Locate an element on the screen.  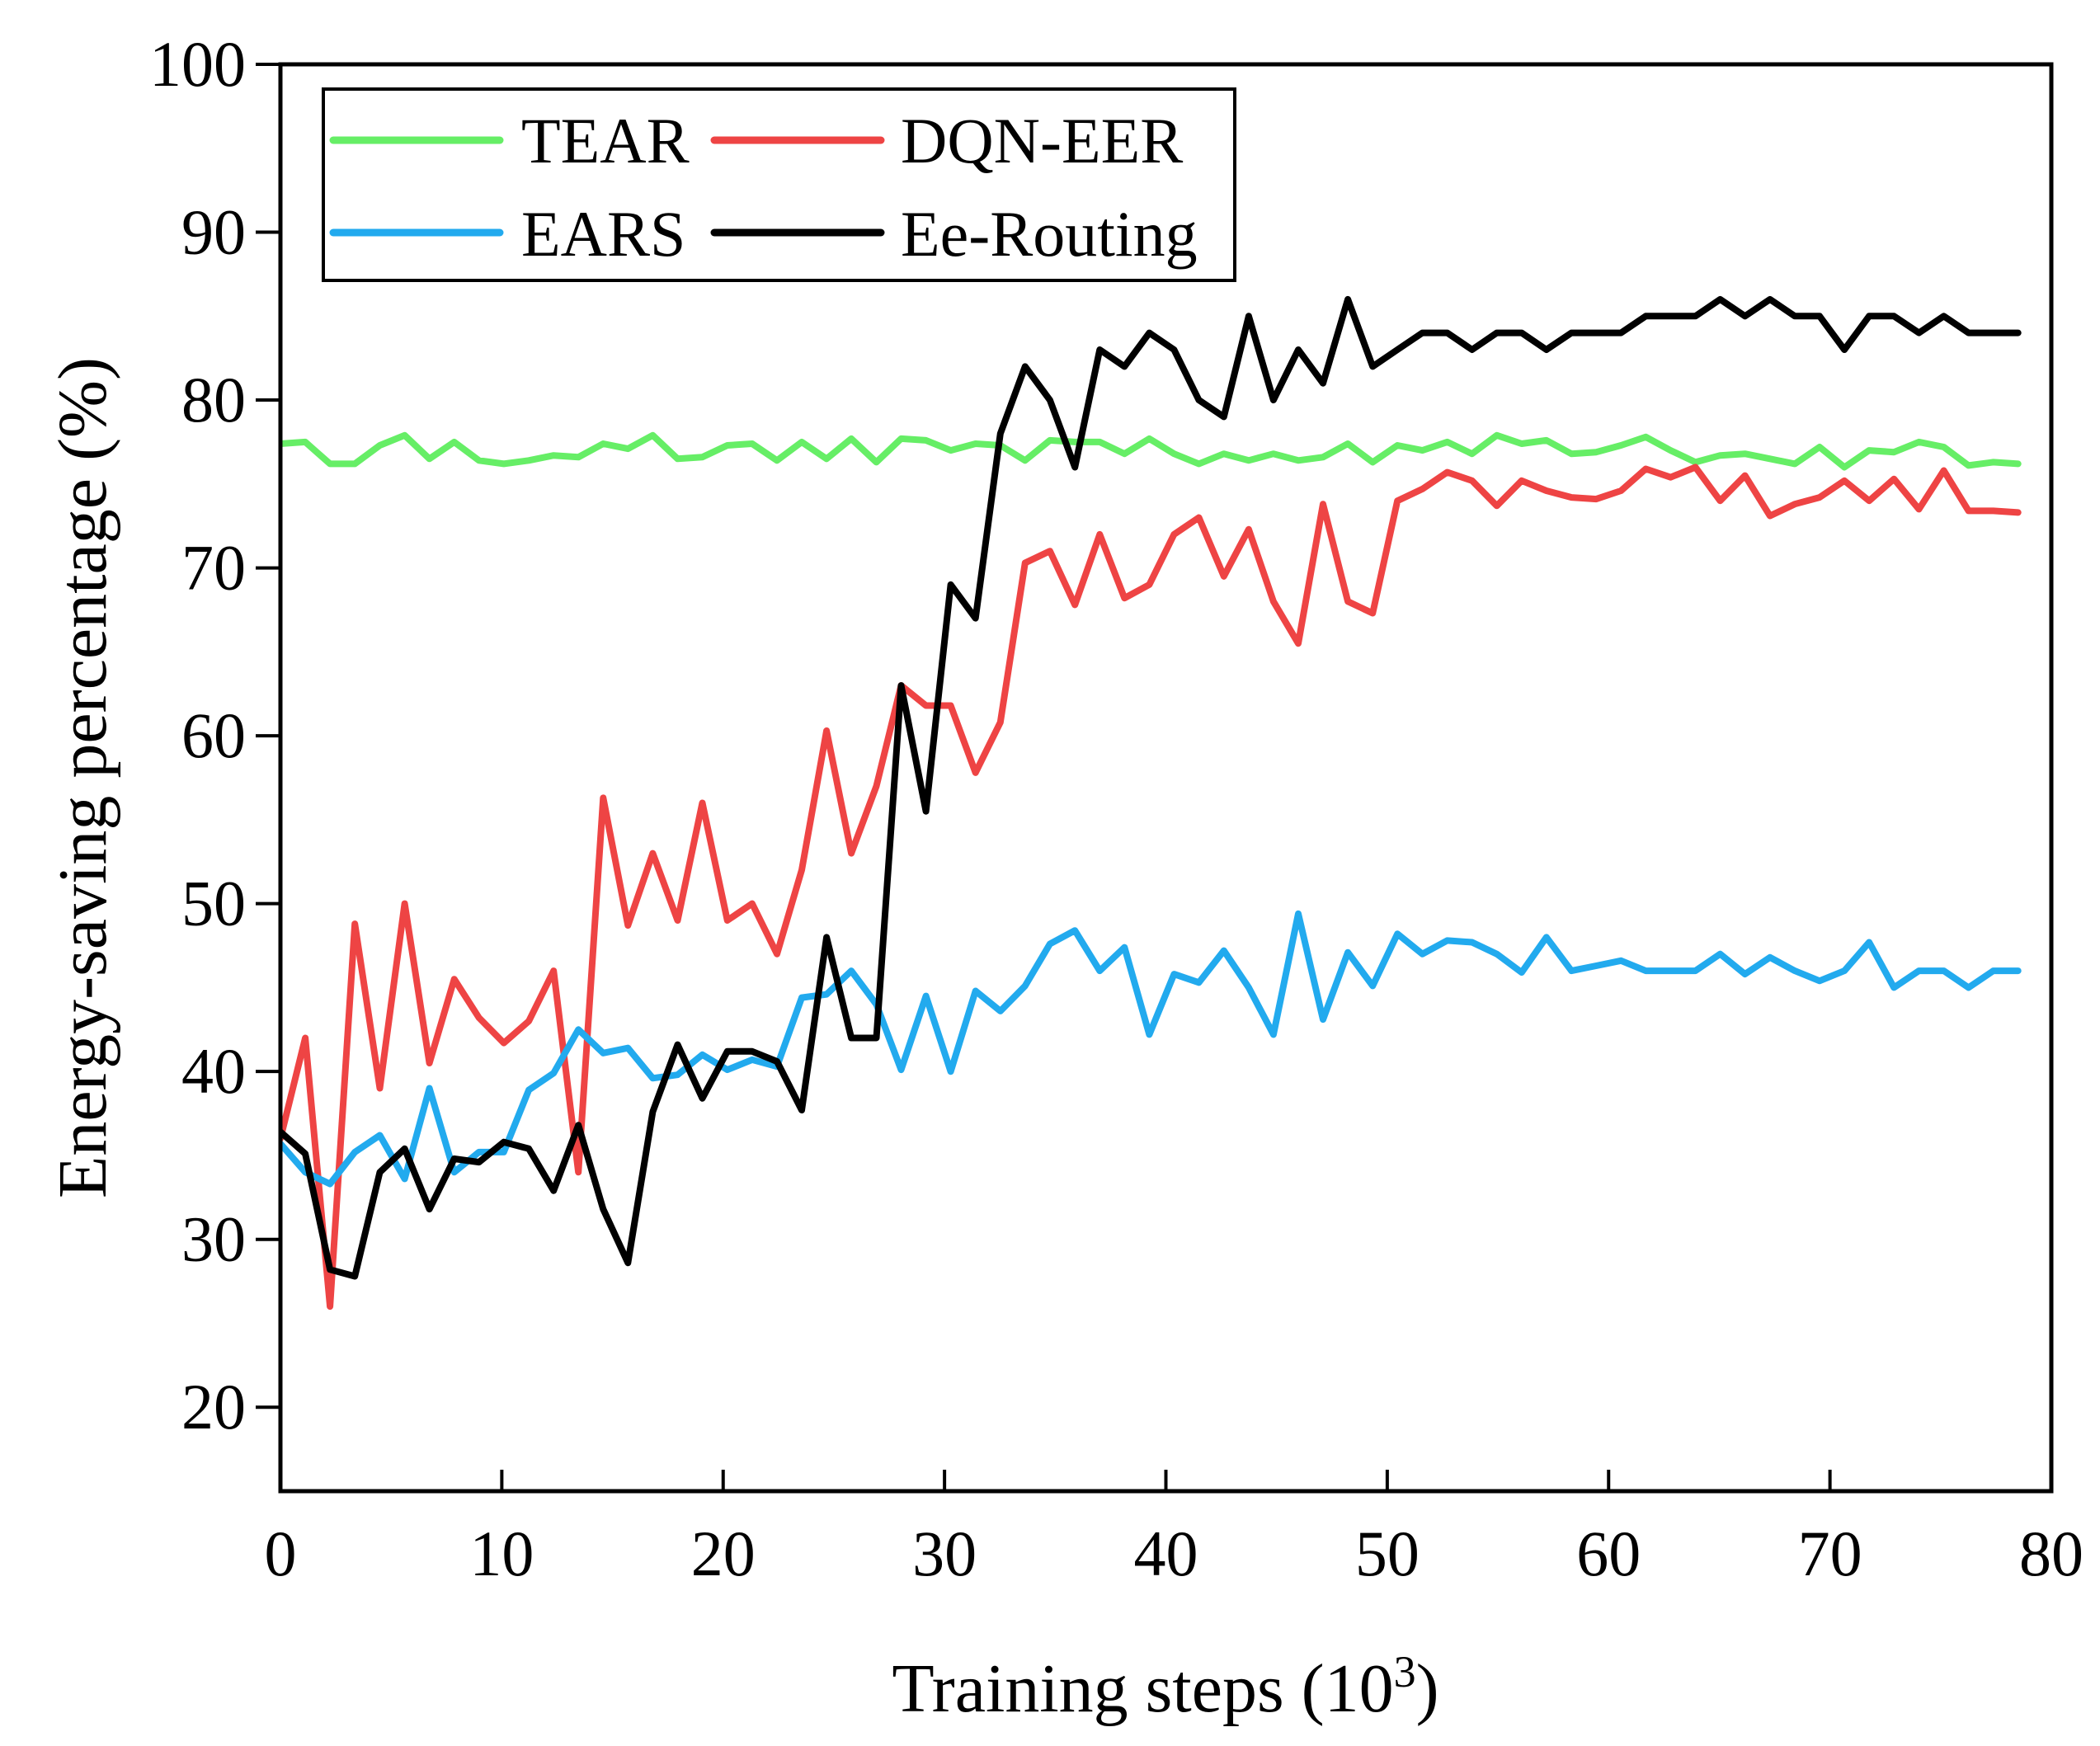
x-tick-label: 30 is located at coordinates (945, 1553).